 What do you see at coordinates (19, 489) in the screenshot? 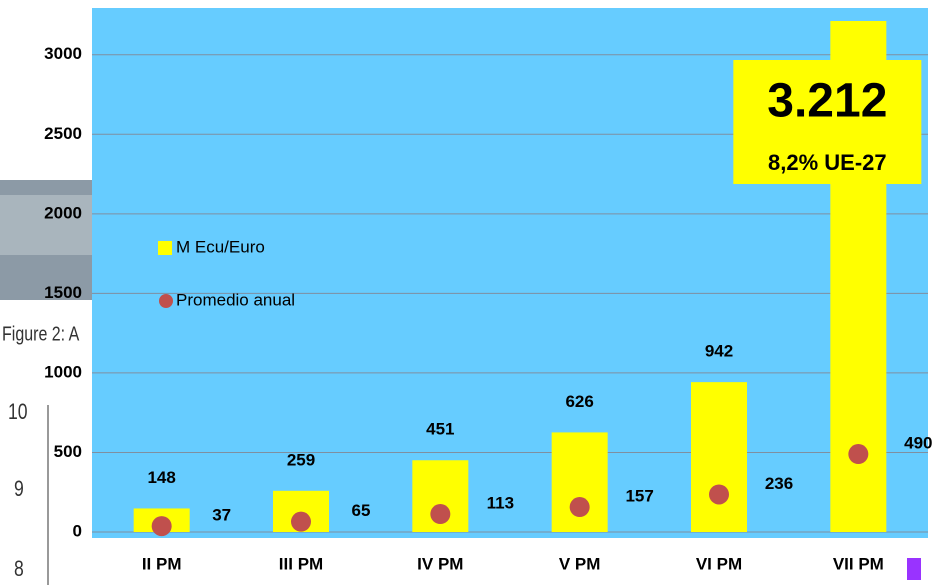
I see `background-text: 9` at bounding box center [19, 489].